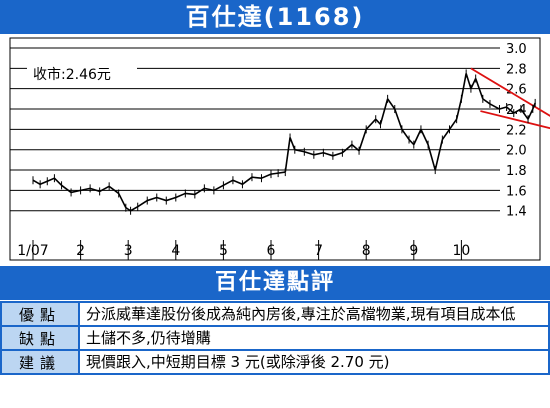 This screenshot has width=550, height=408. Describe the element at coordinates (175, 251) in the screenshot. I see `x-tick-label: 4` at that location.